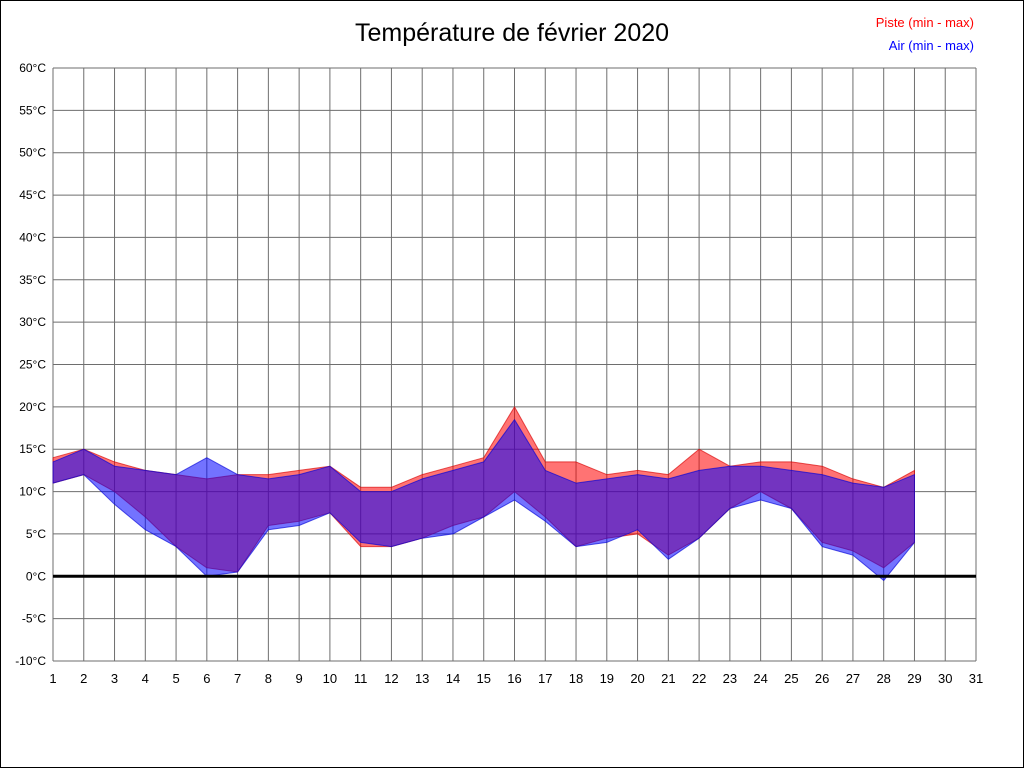  What do you see at coordinates (925, 34) in the screenshot?
I see `chart-legend: Piste (min - max) Air (min - max)` at bounding box center [925, 34].